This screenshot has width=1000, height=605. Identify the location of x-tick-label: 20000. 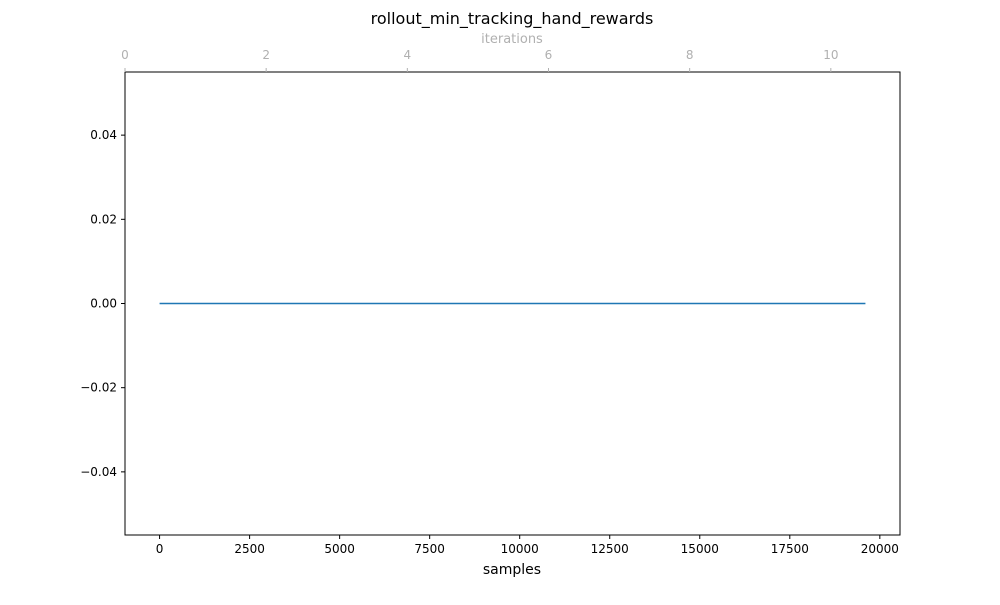
(880, 549).